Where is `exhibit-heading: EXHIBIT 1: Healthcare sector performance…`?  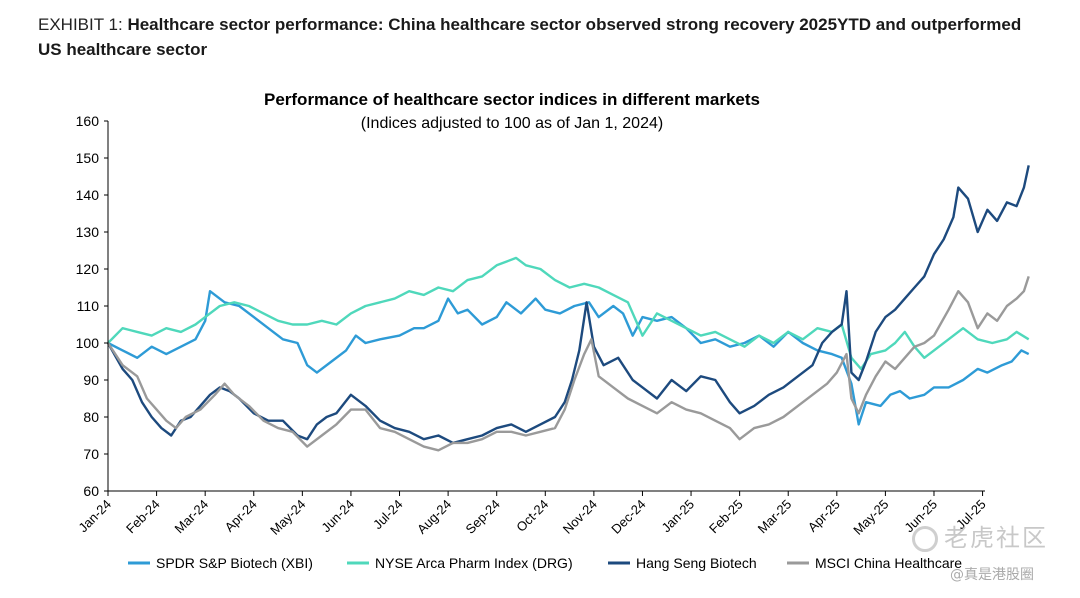 exhibit-heading: EXHIBIT 1: Healthcare sector performance… is located at coordinates (538, 37).